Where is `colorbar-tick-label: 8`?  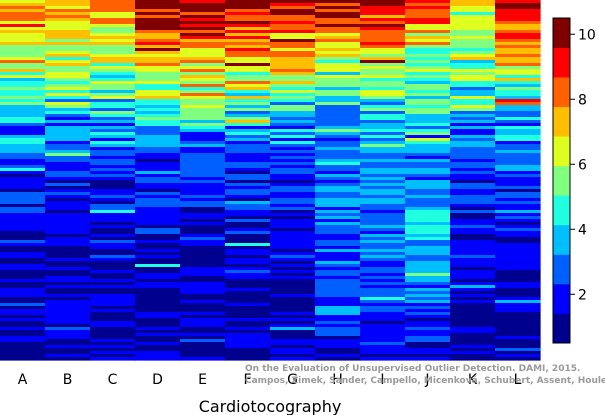
colorbar-tick-label: 8 is located at coordinates (582, 100).